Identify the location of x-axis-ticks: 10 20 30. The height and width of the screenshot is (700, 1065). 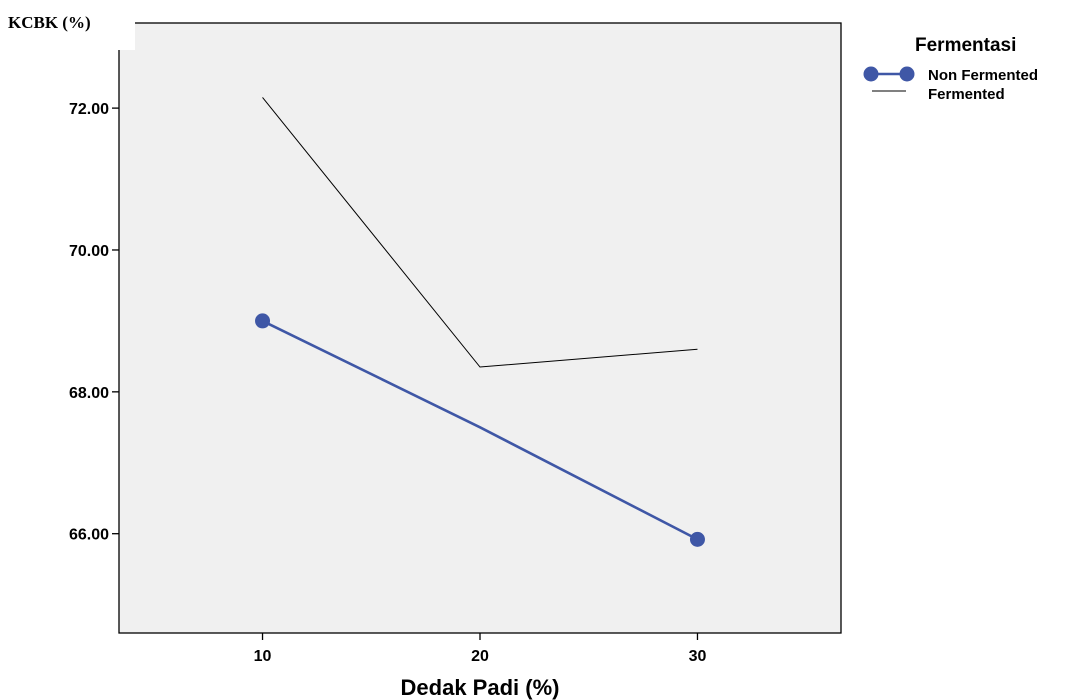
(480, 649).